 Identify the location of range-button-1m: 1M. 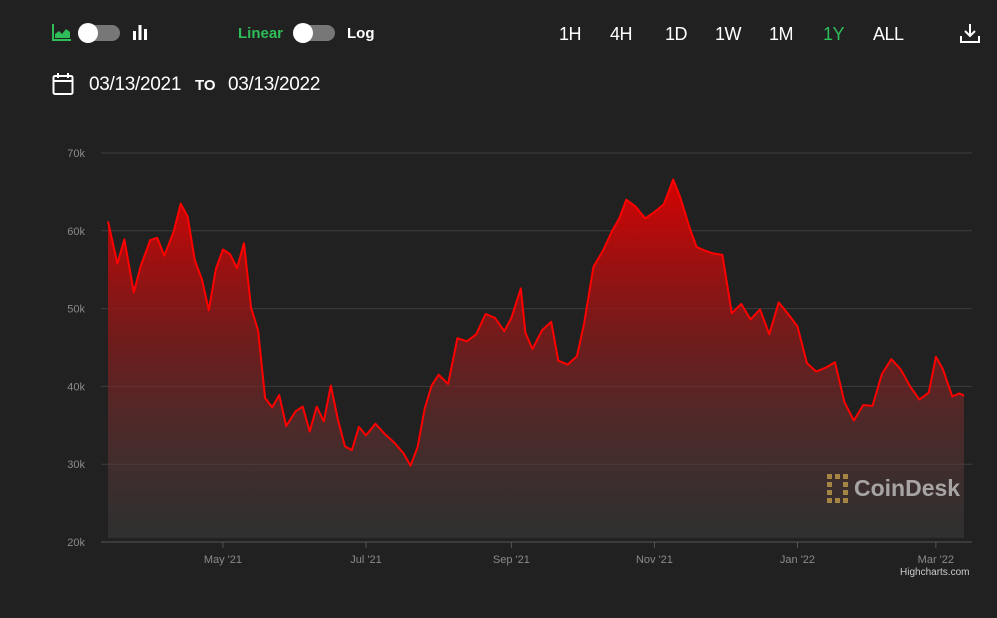
(781, 34).